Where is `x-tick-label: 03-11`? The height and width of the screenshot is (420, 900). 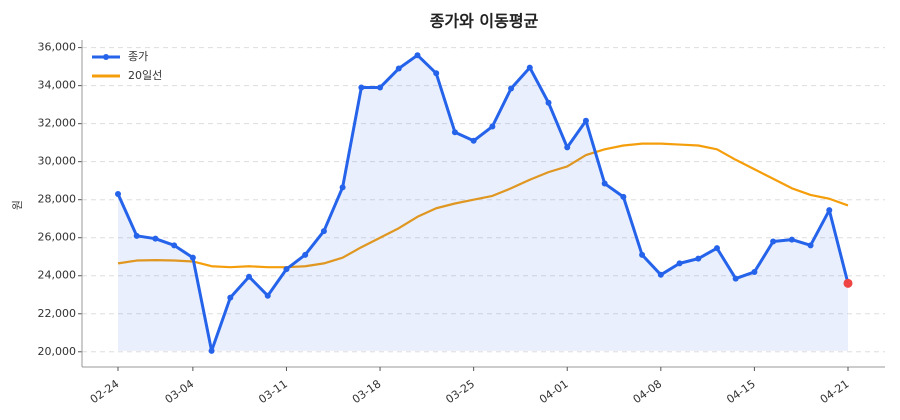 x-tick-label: 03-11 is located at coordinates (273, 391).